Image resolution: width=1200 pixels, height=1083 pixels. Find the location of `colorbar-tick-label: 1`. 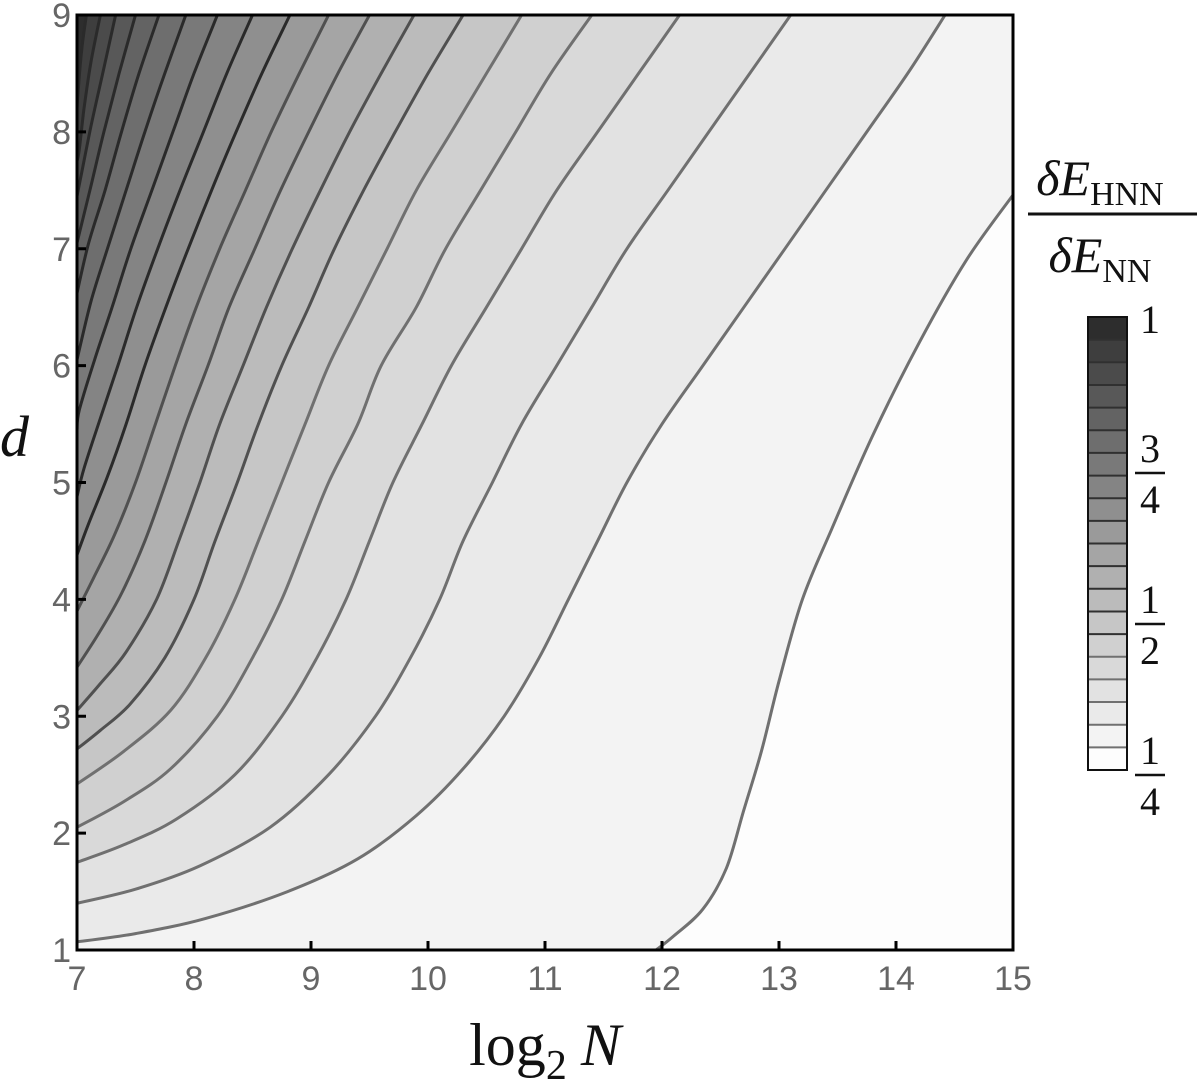

colorbar-tick-label: 1 is located at coordinates (1150, 319).